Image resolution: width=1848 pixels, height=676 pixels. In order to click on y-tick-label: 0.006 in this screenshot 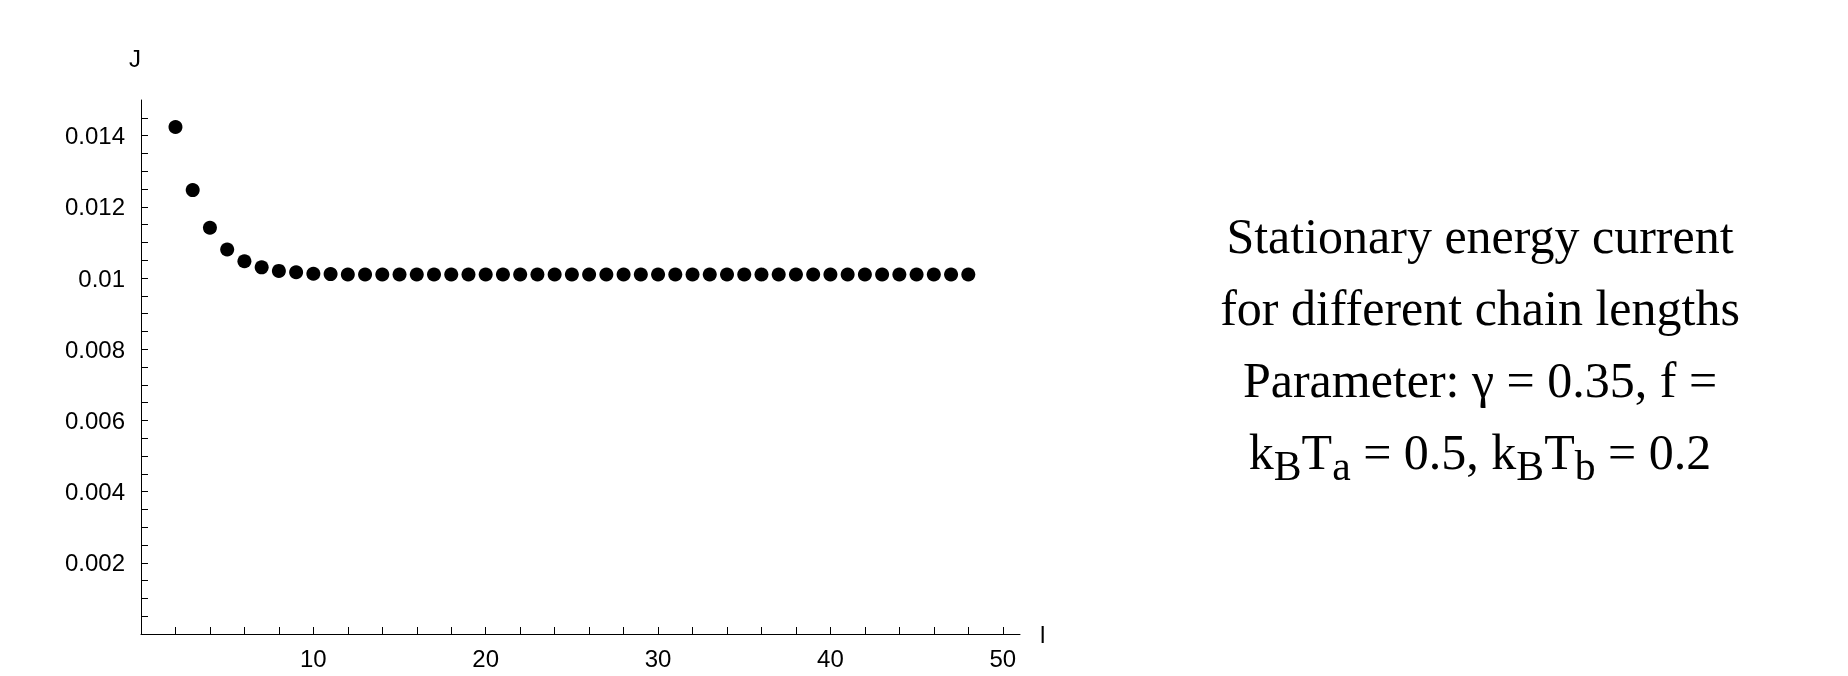, I will do `click(94, 420)`.